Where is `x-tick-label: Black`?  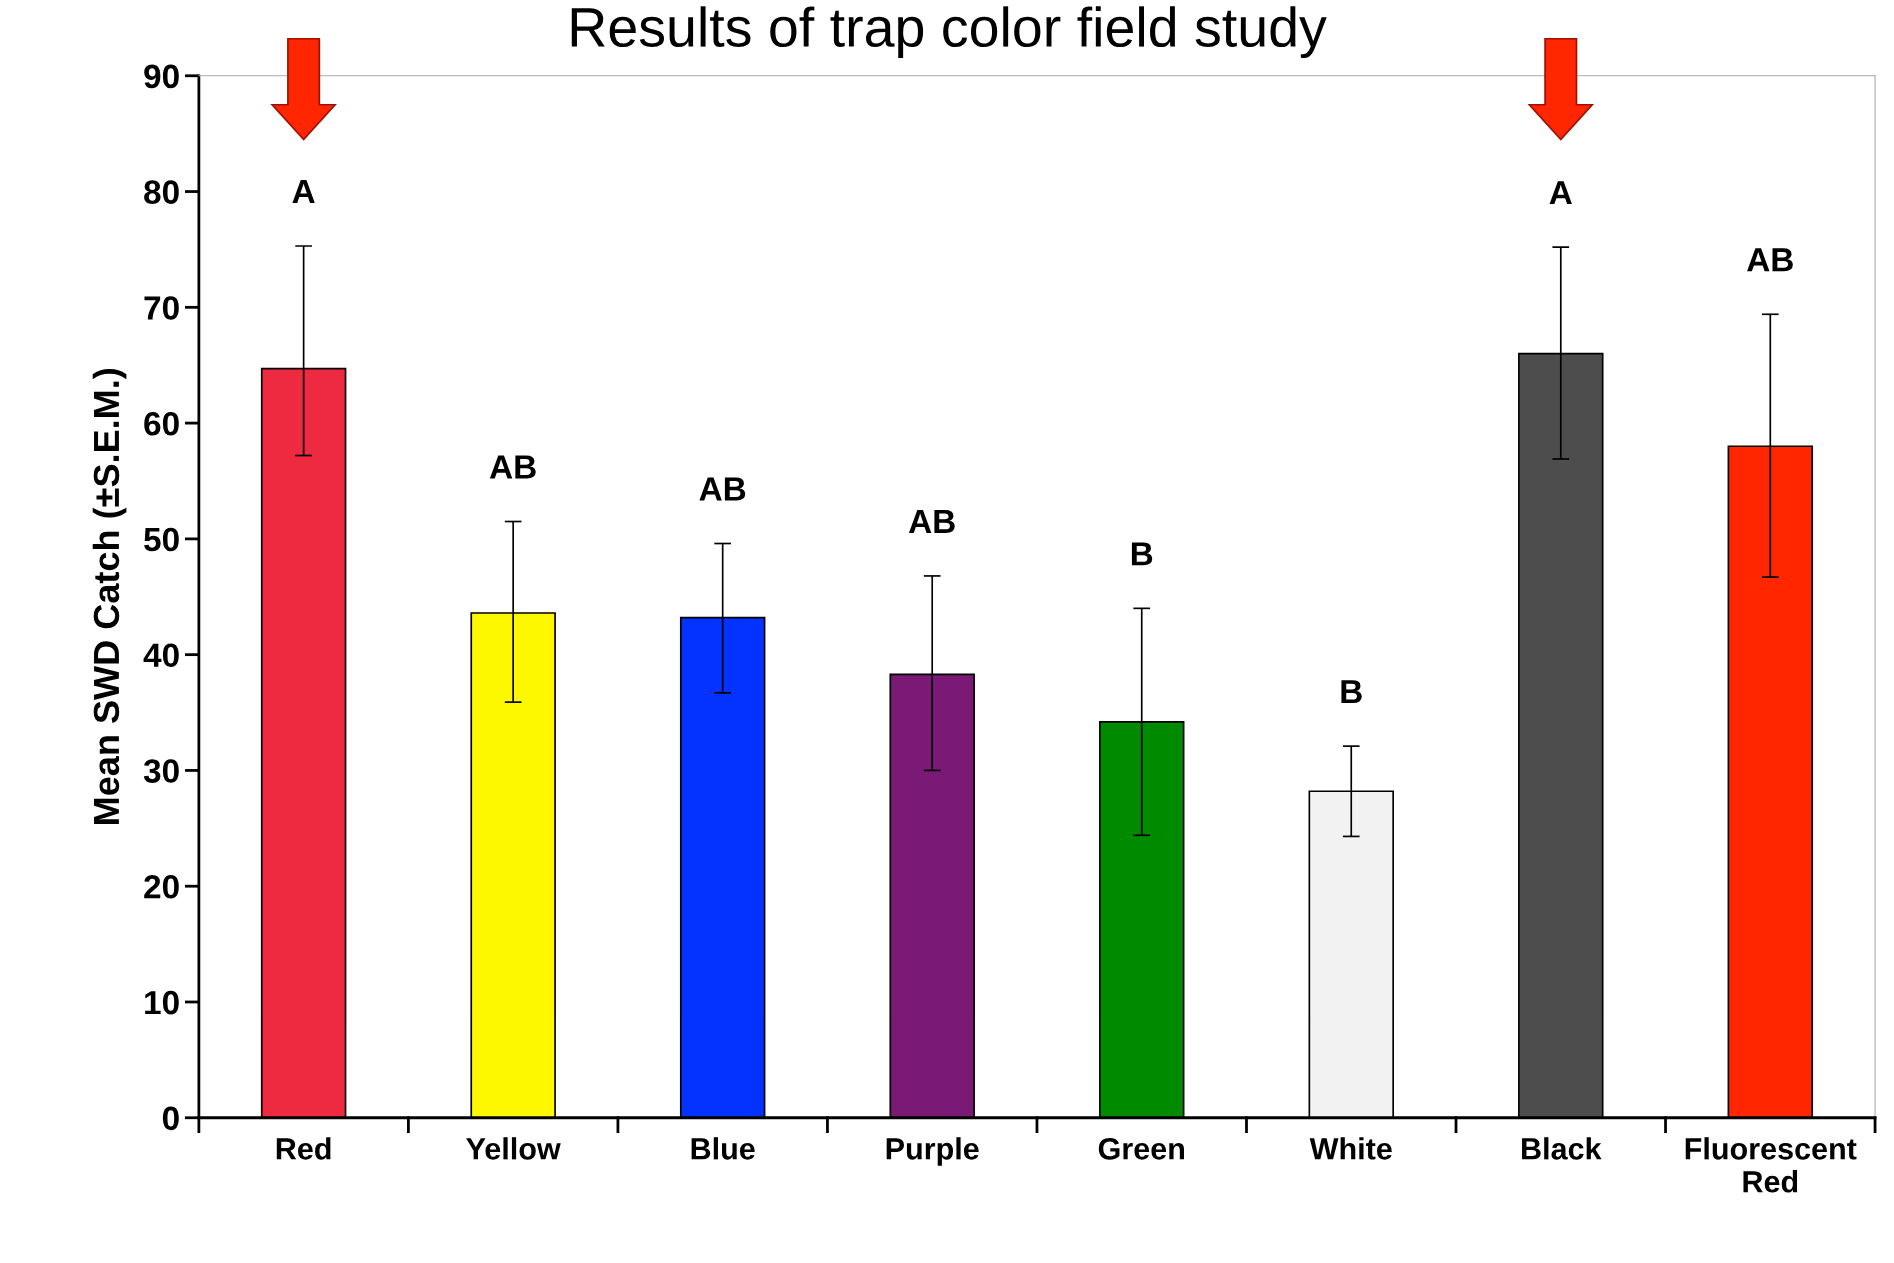 x-tick-label: Black is located at coordinates (1562, 1148).